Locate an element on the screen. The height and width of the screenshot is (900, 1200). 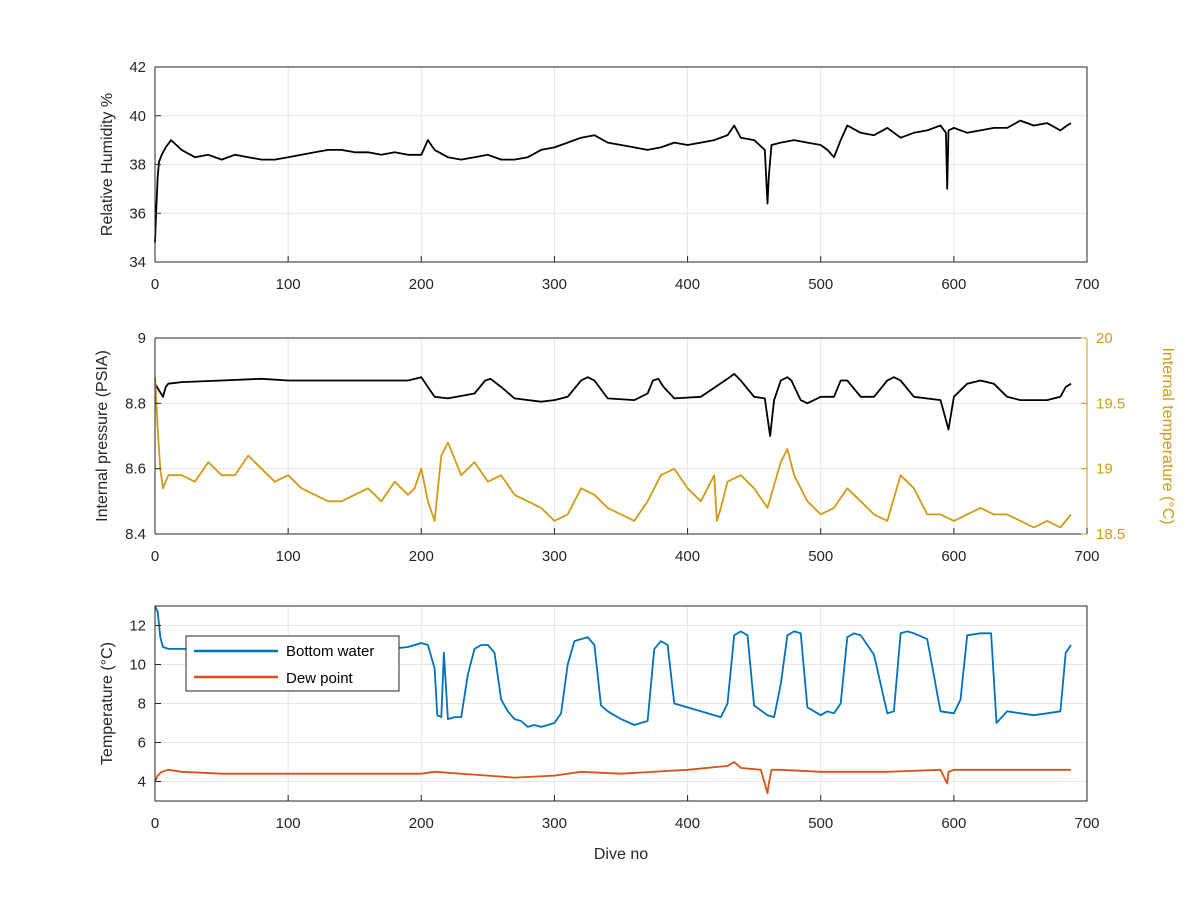
legend-box is located at coordinates (292, 663).